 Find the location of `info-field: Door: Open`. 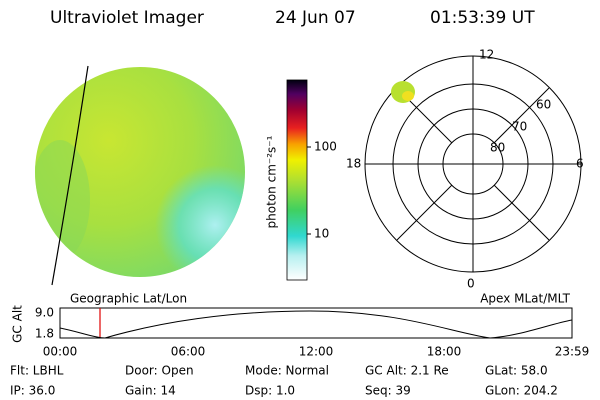

info-field: Door: Open is located at coordinates (159, 371).